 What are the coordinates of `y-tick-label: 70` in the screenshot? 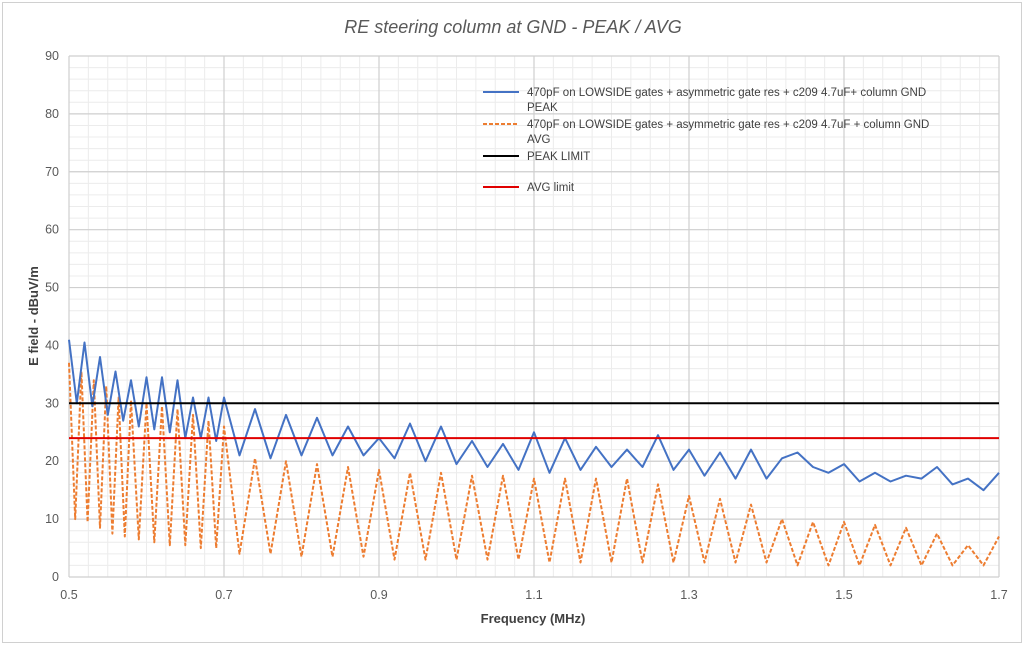 It's located at (52, 172).